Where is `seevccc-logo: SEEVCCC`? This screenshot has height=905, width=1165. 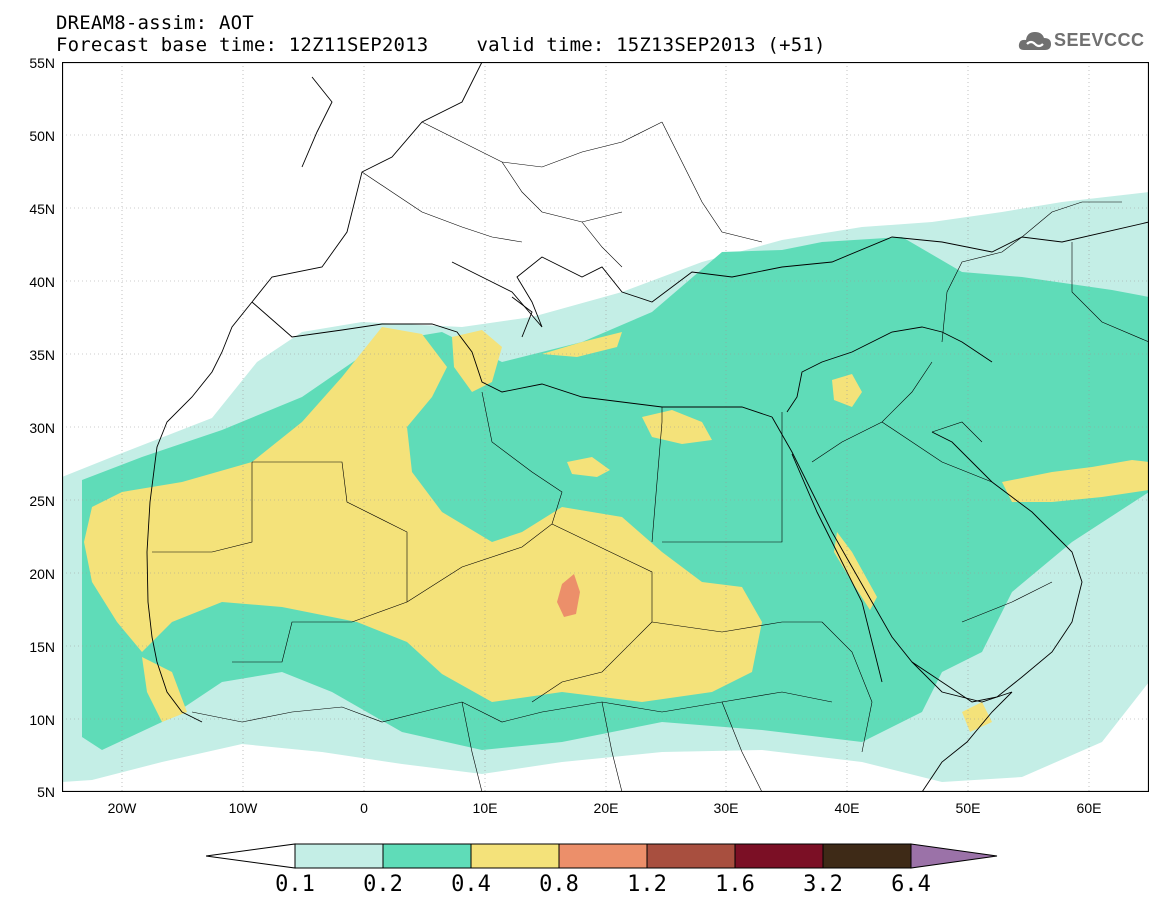 seevccc-logo: SEEVCCC is located at coordinates (1088, 41).